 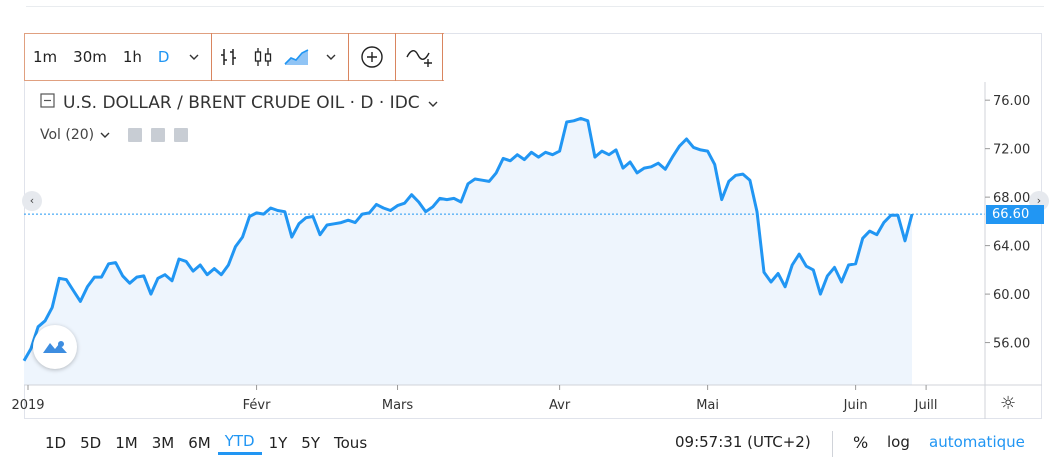 I want to click on range-ytd: YTD, so click(x=239, y=443).